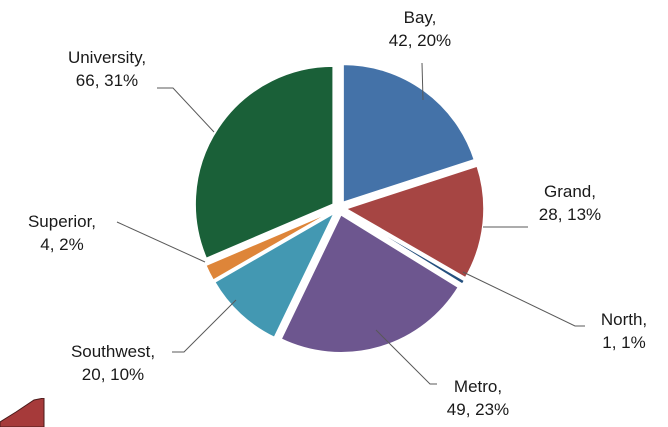  I want to click on pie-slice-bay, so click(409, 133).